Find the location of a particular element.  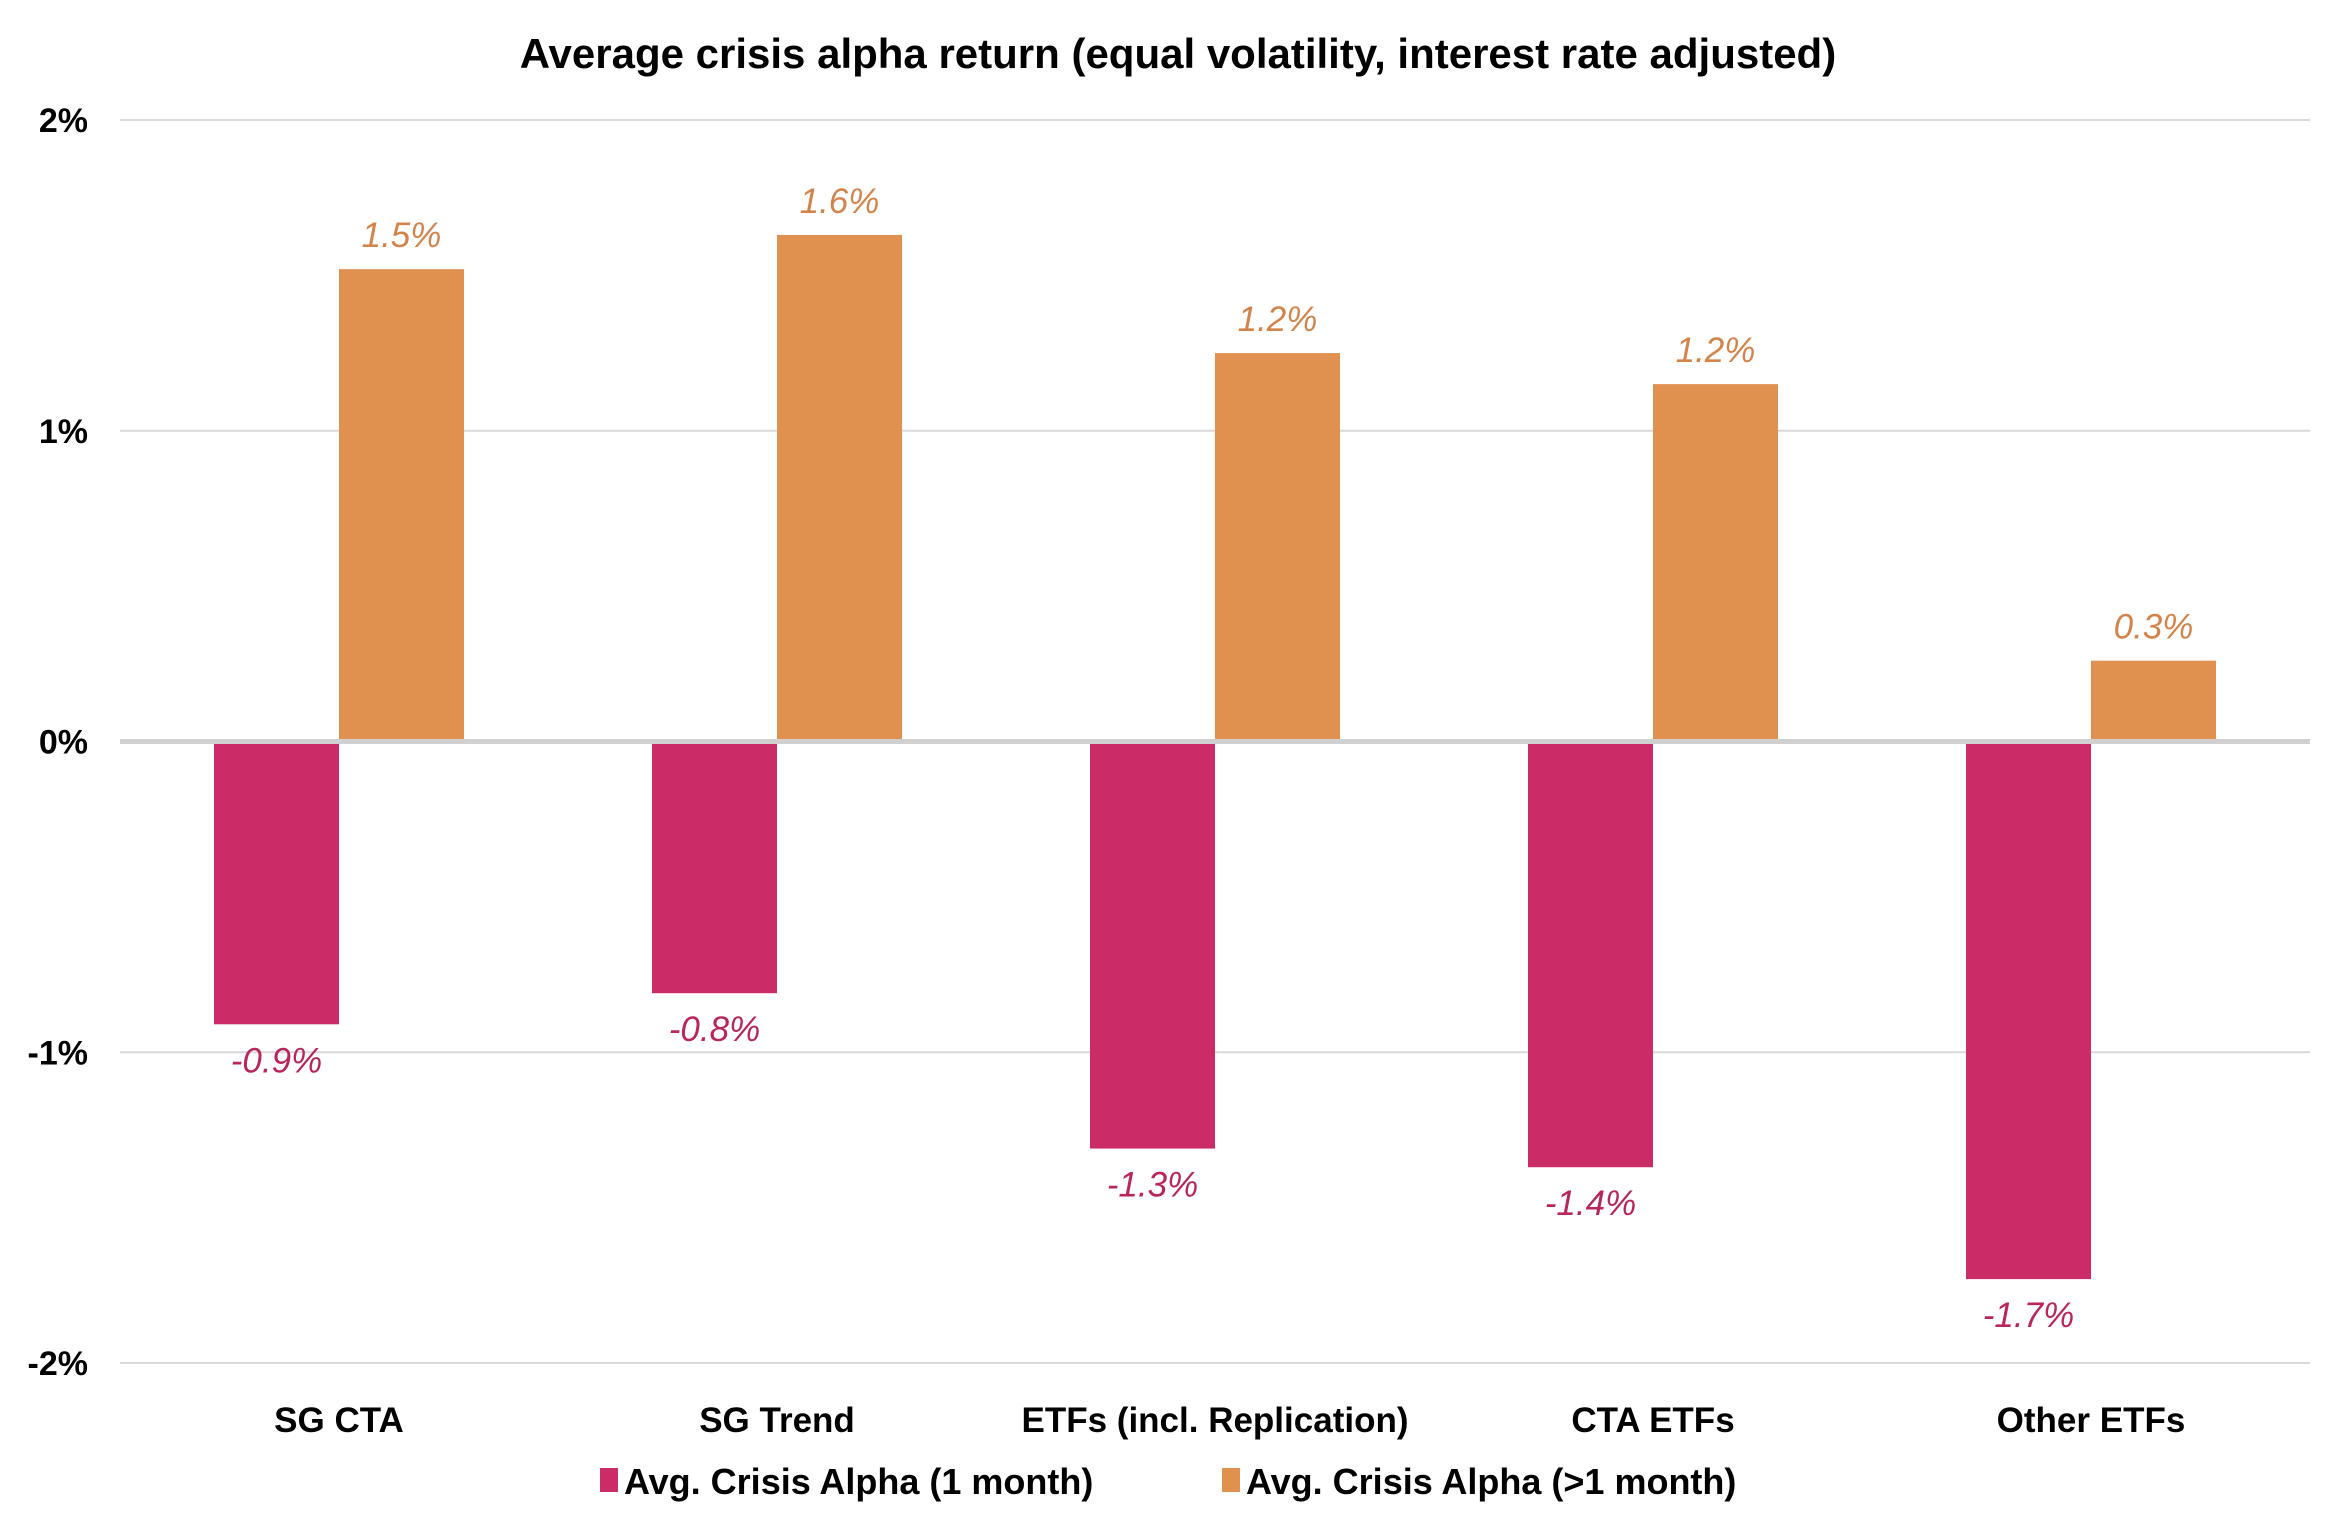

data-label: -0.9% is located at coordinates (276, 1060).